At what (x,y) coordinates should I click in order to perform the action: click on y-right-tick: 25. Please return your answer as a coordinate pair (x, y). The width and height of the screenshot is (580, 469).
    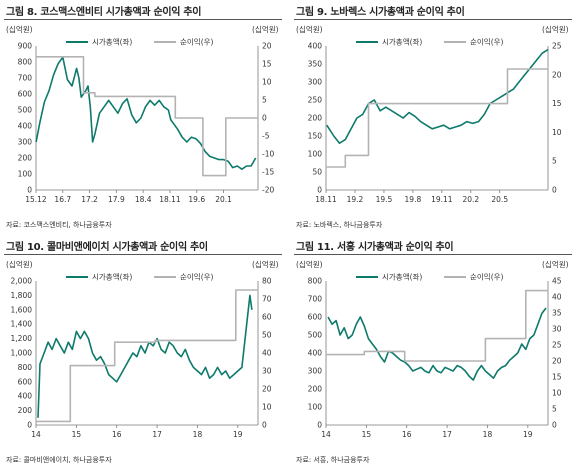
    Looking at the image, I should click on (557, 345).